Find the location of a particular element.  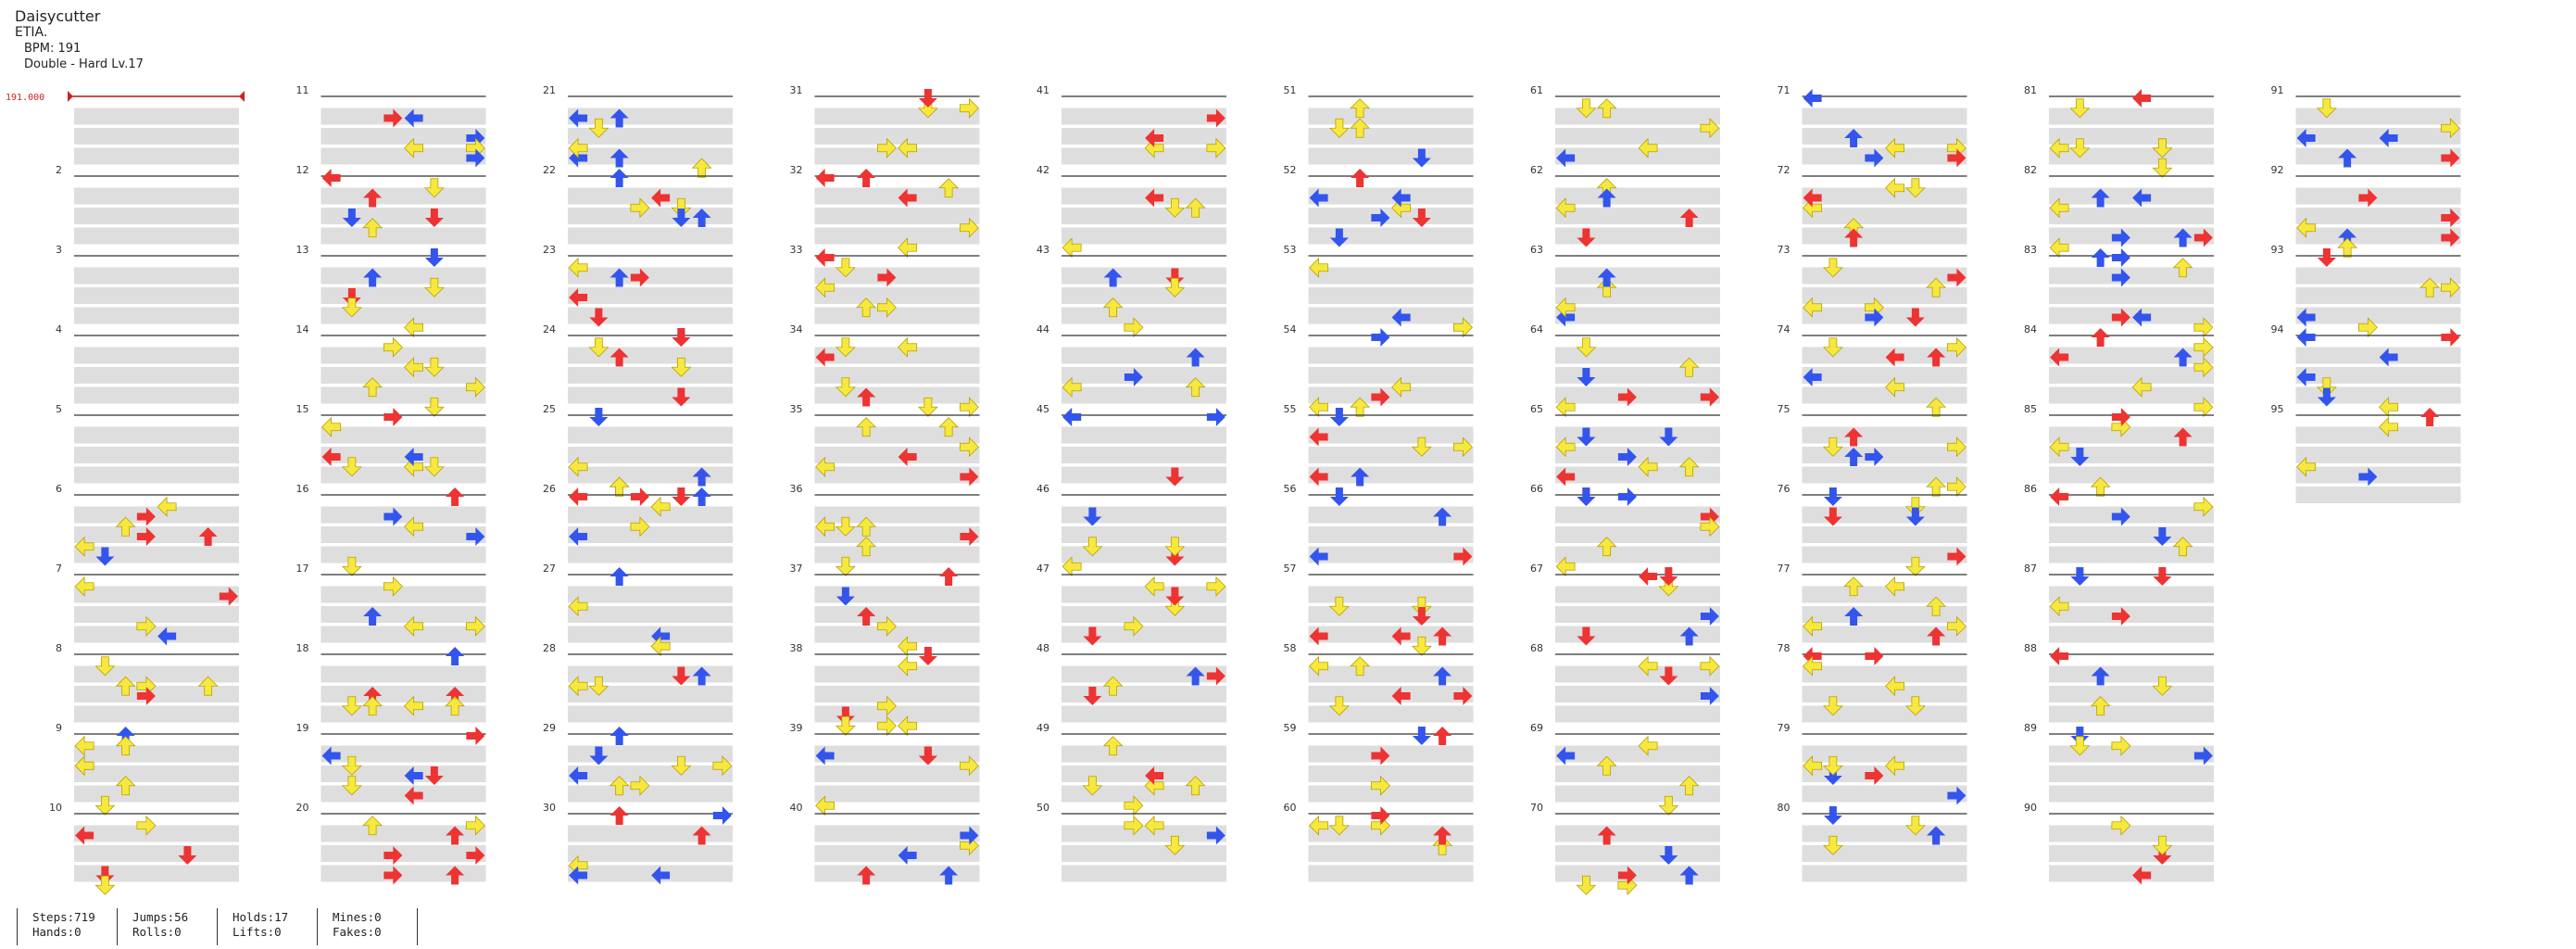

measure: 91 is located at coordinates (2366, 124).